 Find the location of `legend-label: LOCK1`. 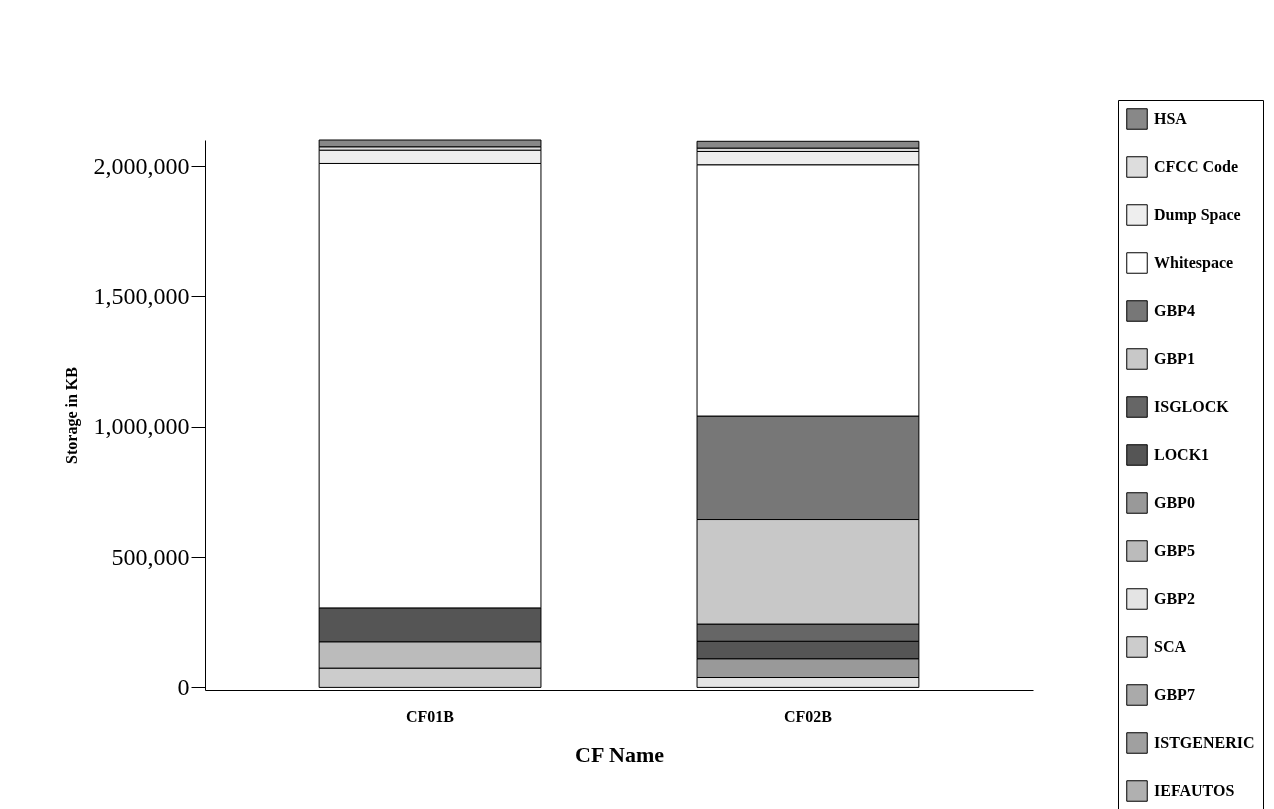

legend-label: LOCK1 is located at coordinates (1182, 454).